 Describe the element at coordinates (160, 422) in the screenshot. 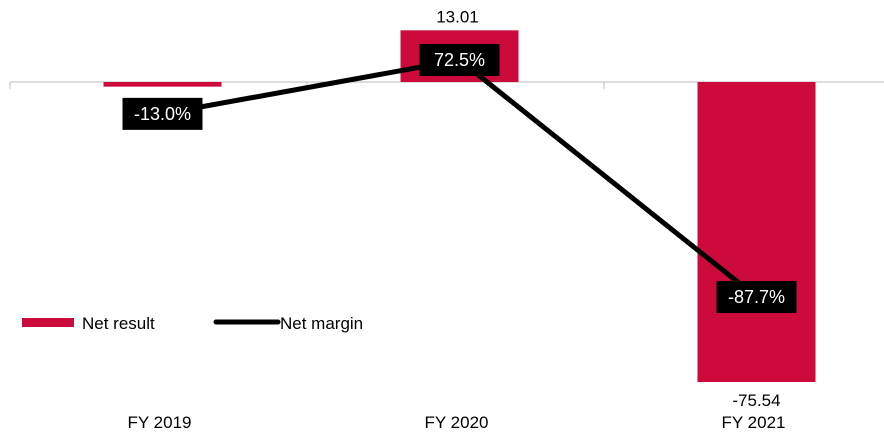

I see `category-label-0: FY 2019` at that location.